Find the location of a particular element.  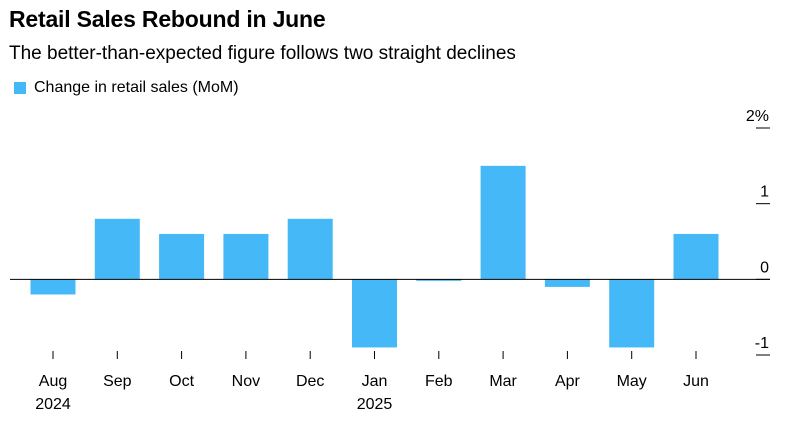

x-tick-label: Aug is located at coordinates (53, 381).